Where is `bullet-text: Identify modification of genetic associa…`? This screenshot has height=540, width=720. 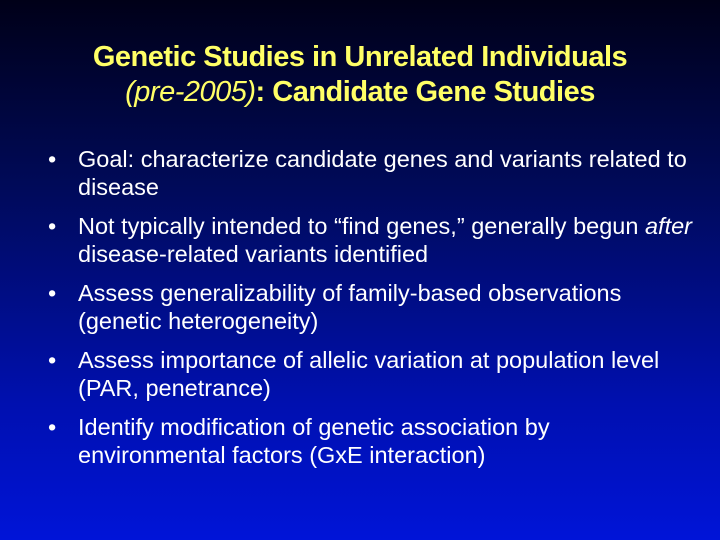 bullet-text: Identify modification of genetic associa… is located at coordinates (314, 441).